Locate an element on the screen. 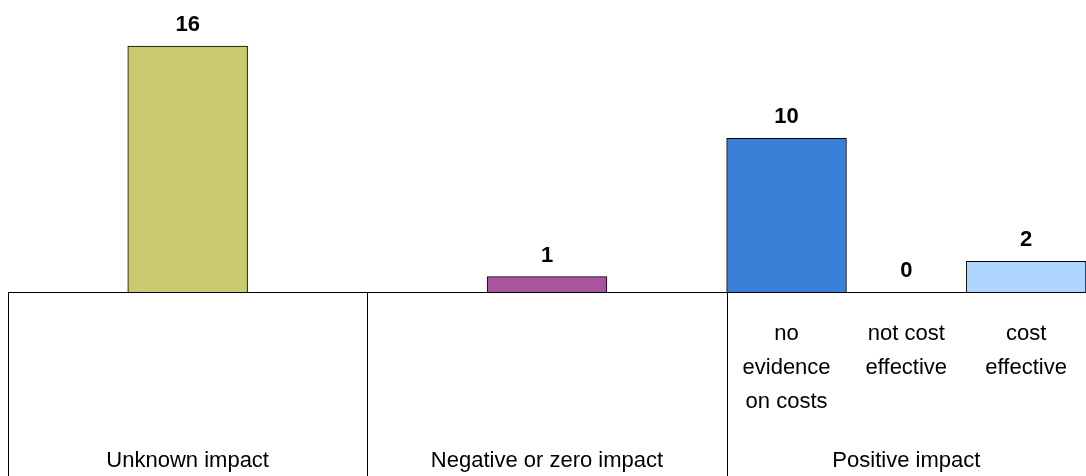  x-tick-label: no evidence on costs is located at coordinates (786, 367).